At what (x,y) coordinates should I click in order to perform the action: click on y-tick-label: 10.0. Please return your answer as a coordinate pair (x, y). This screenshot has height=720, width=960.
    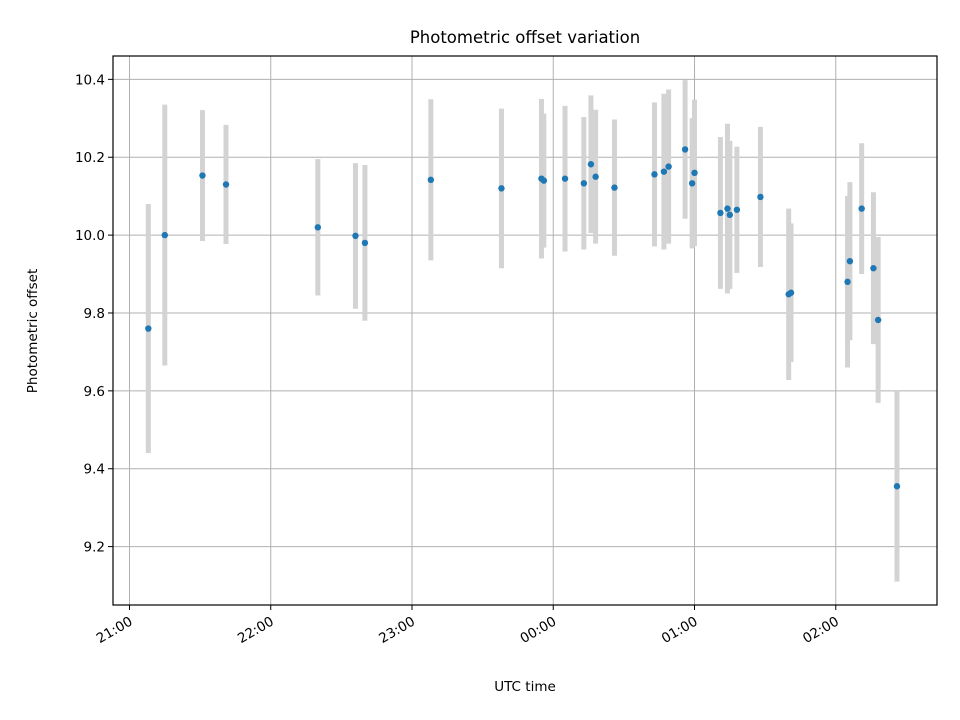
    Looking at the image, I should click on (90, 236).